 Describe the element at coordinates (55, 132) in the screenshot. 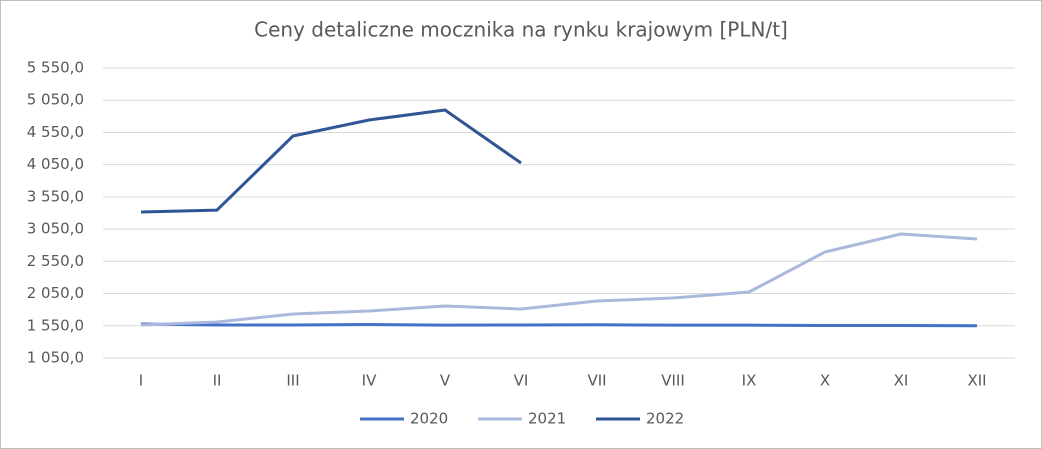

I see `y-tick-label: 4 550,0` at that location.